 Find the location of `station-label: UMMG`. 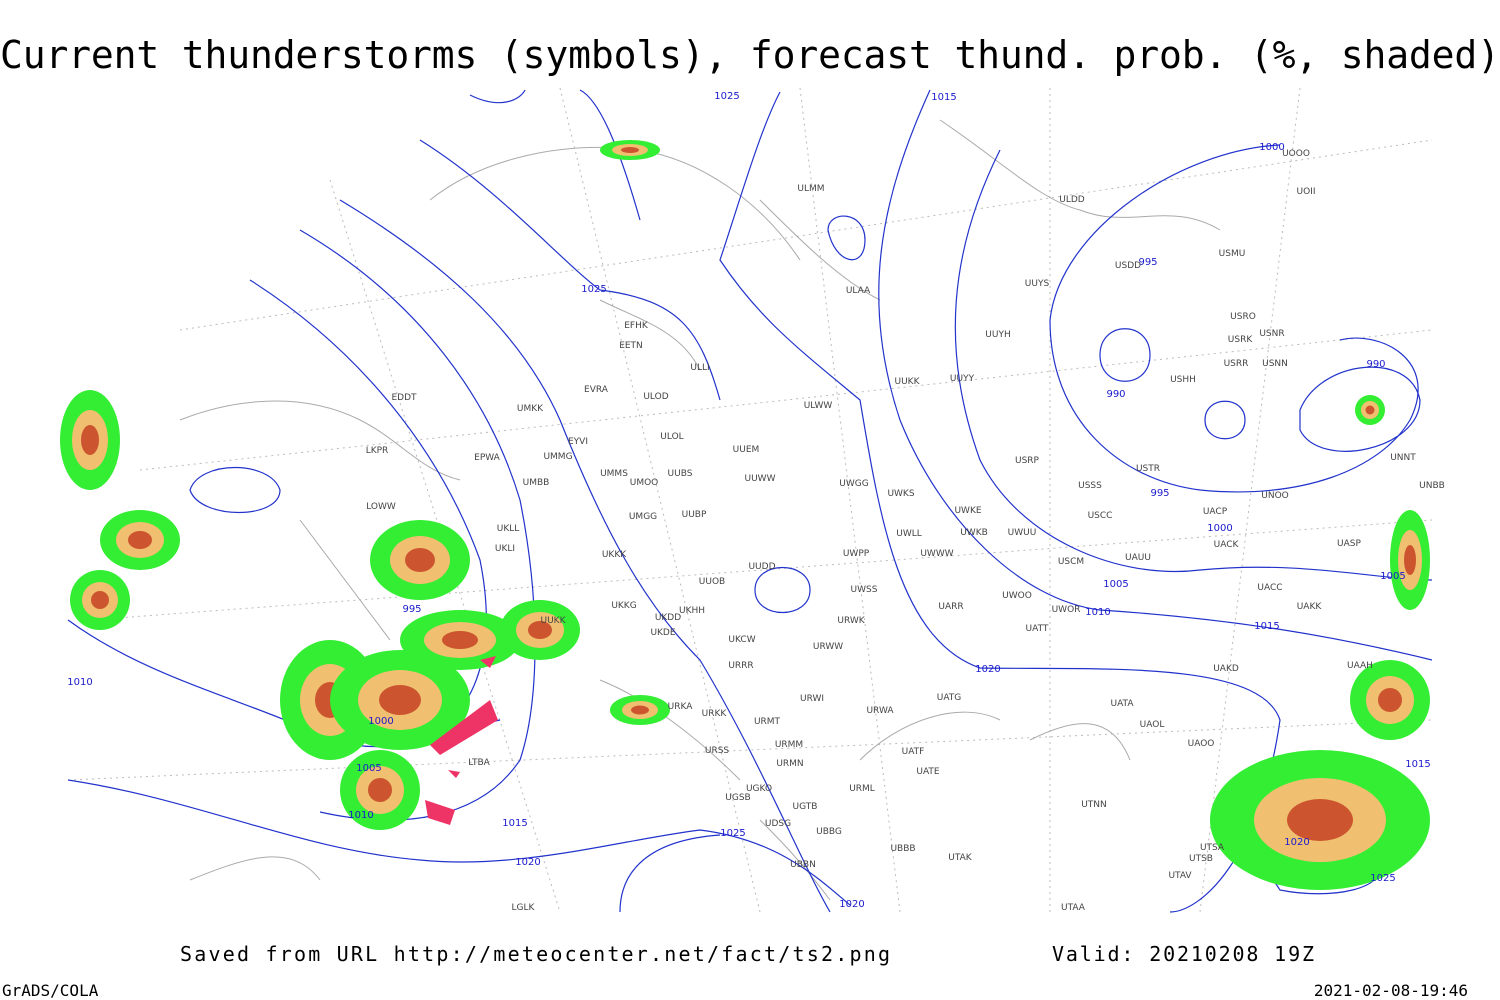

station-label: UMMG is located at coordinates (557, 457).